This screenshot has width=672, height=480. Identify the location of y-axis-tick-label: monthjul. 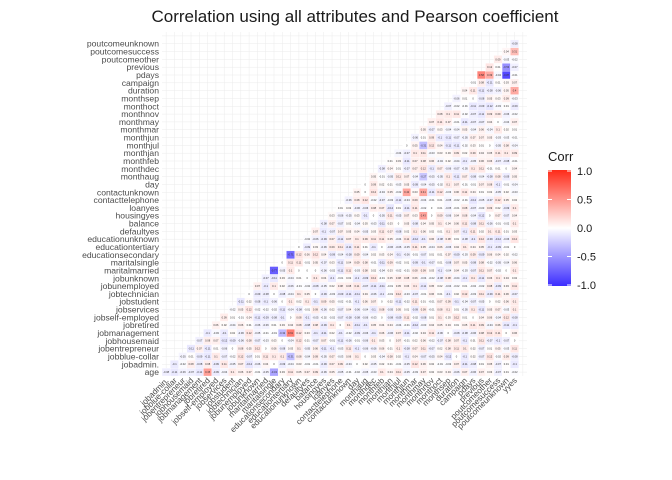
(143, 145).